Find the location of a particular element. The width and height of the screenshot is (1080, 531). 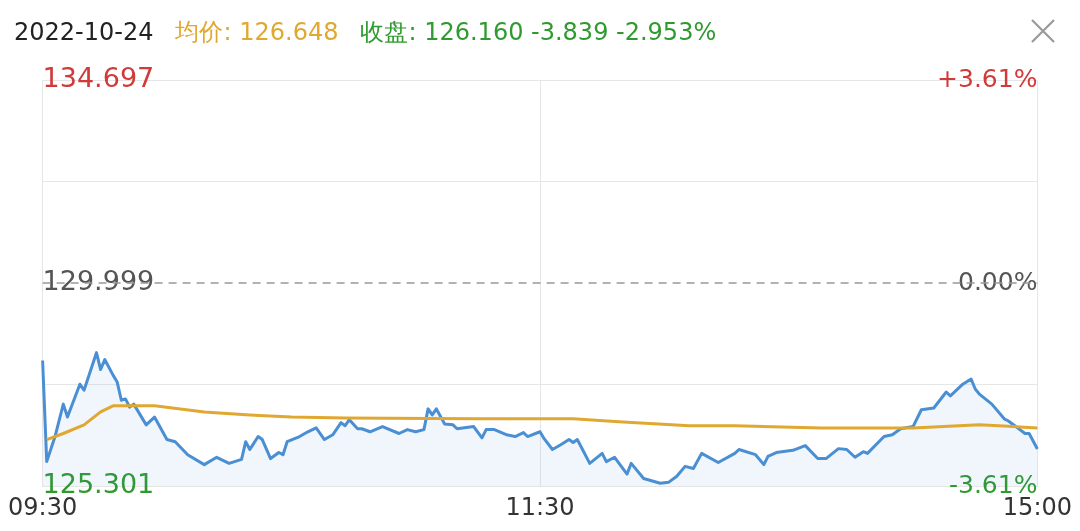

y-tick-label: 129.999 is located at coordinates (98, 281).